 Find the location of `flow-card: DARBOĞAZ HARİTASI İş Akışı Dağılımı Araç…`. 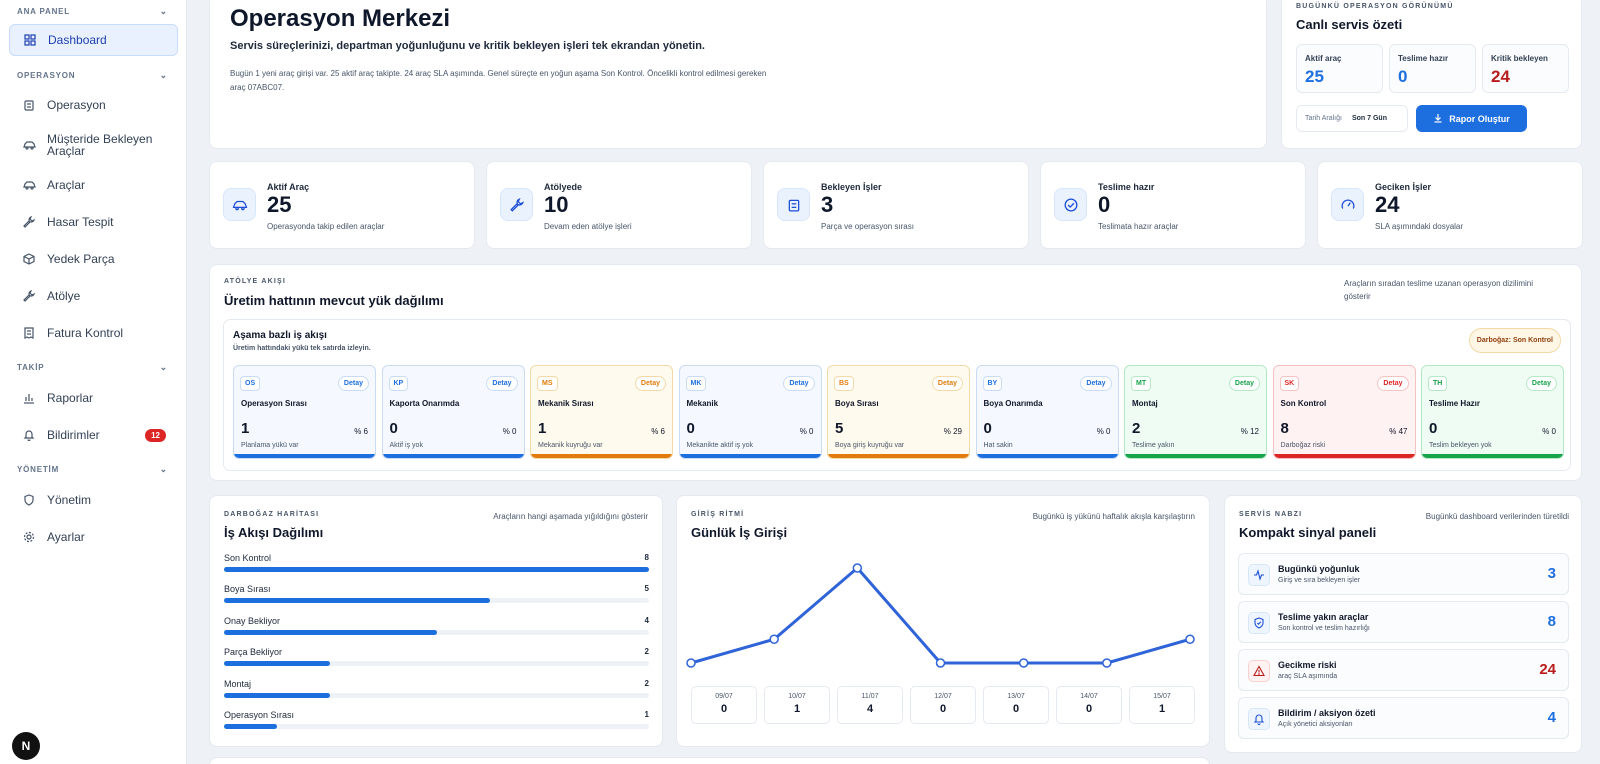

flow-card: DARBOĞAZ HARİTASI İş Akışı Dağılımı Araç… is located at coordinates (436, 621).